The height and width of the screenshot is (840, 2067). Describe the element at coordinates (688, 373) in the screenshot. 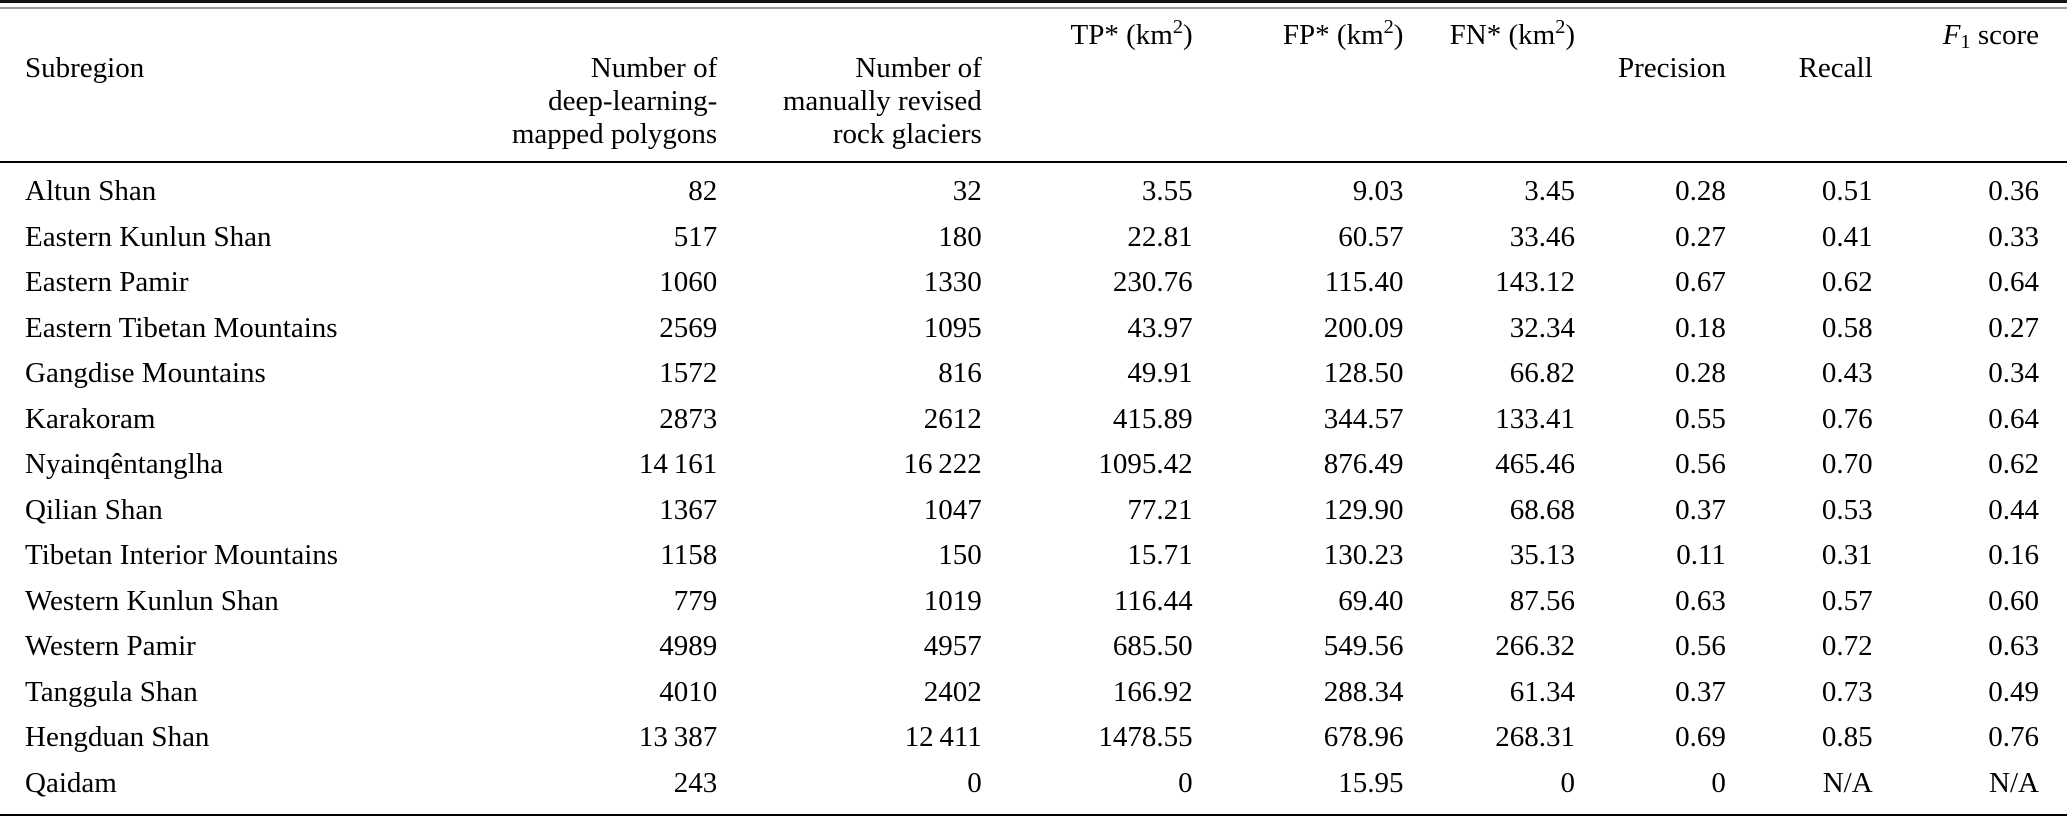

I see `cell-dl-polygons: 1572` at that location.